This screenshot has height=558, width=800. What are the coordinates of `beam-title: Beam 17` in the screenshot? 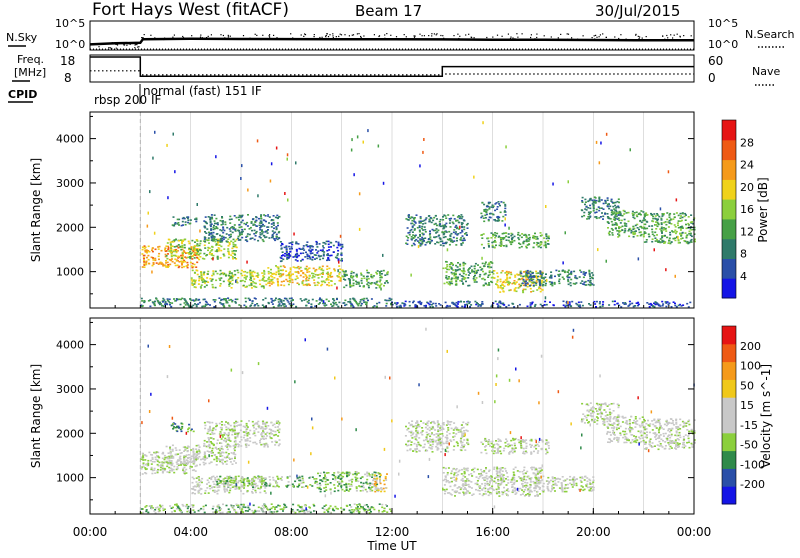 It's located at (388, 11).